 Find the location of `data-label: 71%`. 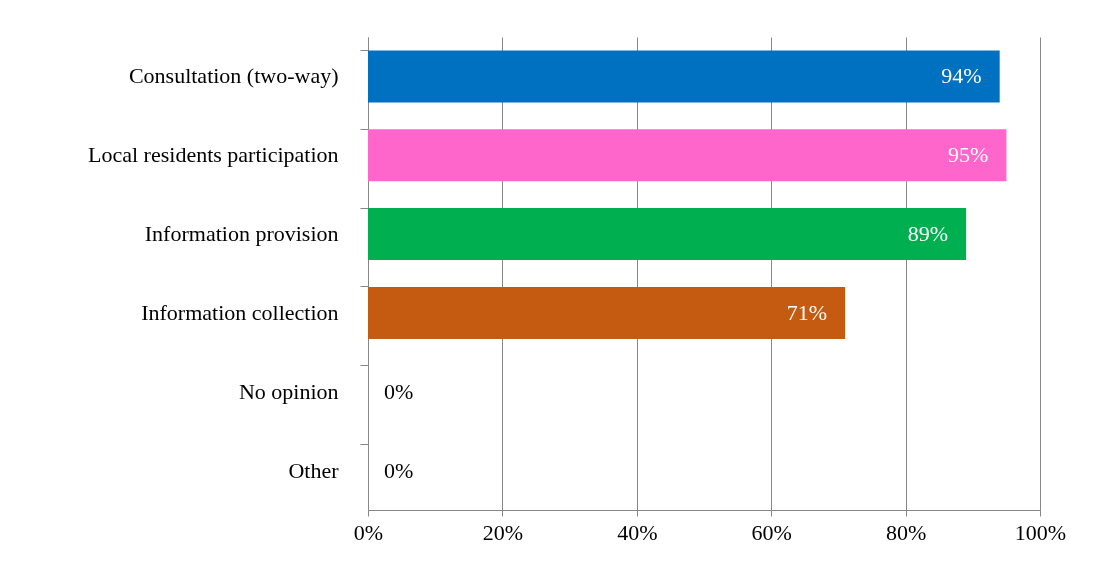

data-label: 71% is located at coordinates (807, 312).